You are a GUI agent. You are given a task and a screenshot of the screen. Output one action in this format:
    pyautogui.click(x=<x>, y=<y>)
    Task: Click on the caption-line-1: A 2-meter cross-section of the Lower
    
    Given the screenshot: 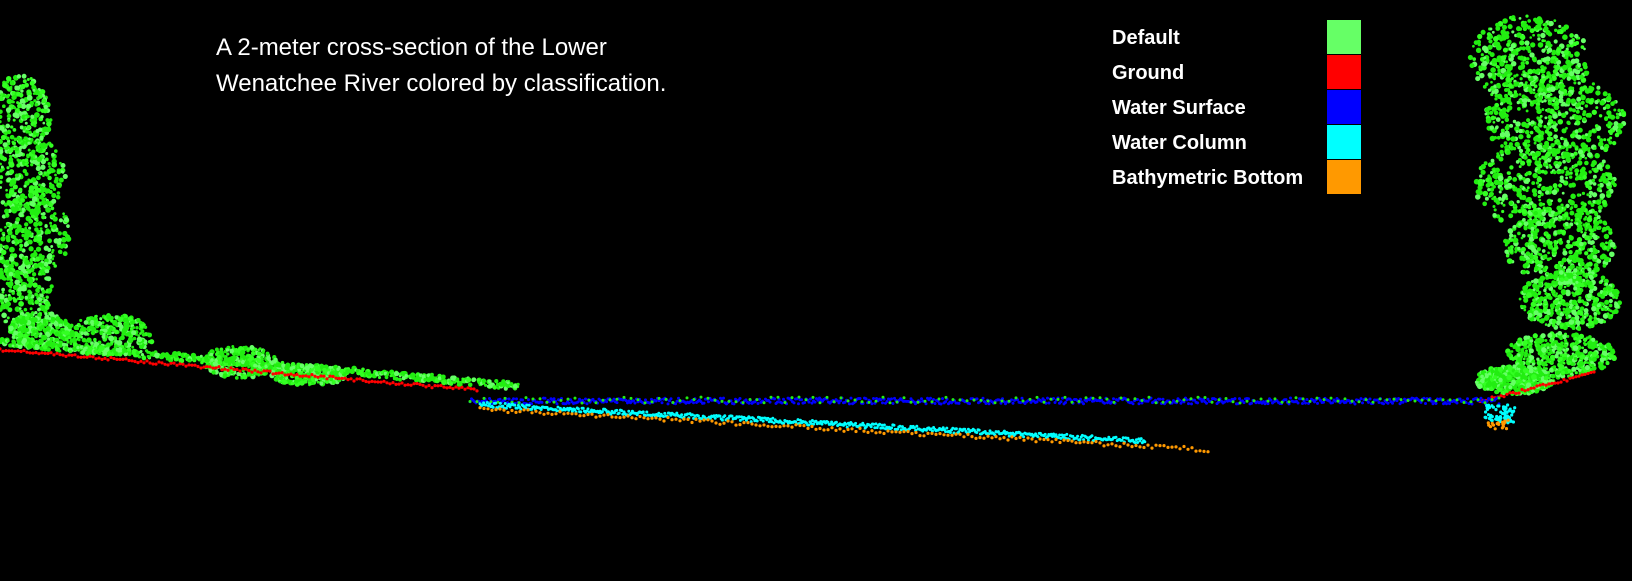 What is the action you would take?
    pyautogui.click(x=411, y=47)
    